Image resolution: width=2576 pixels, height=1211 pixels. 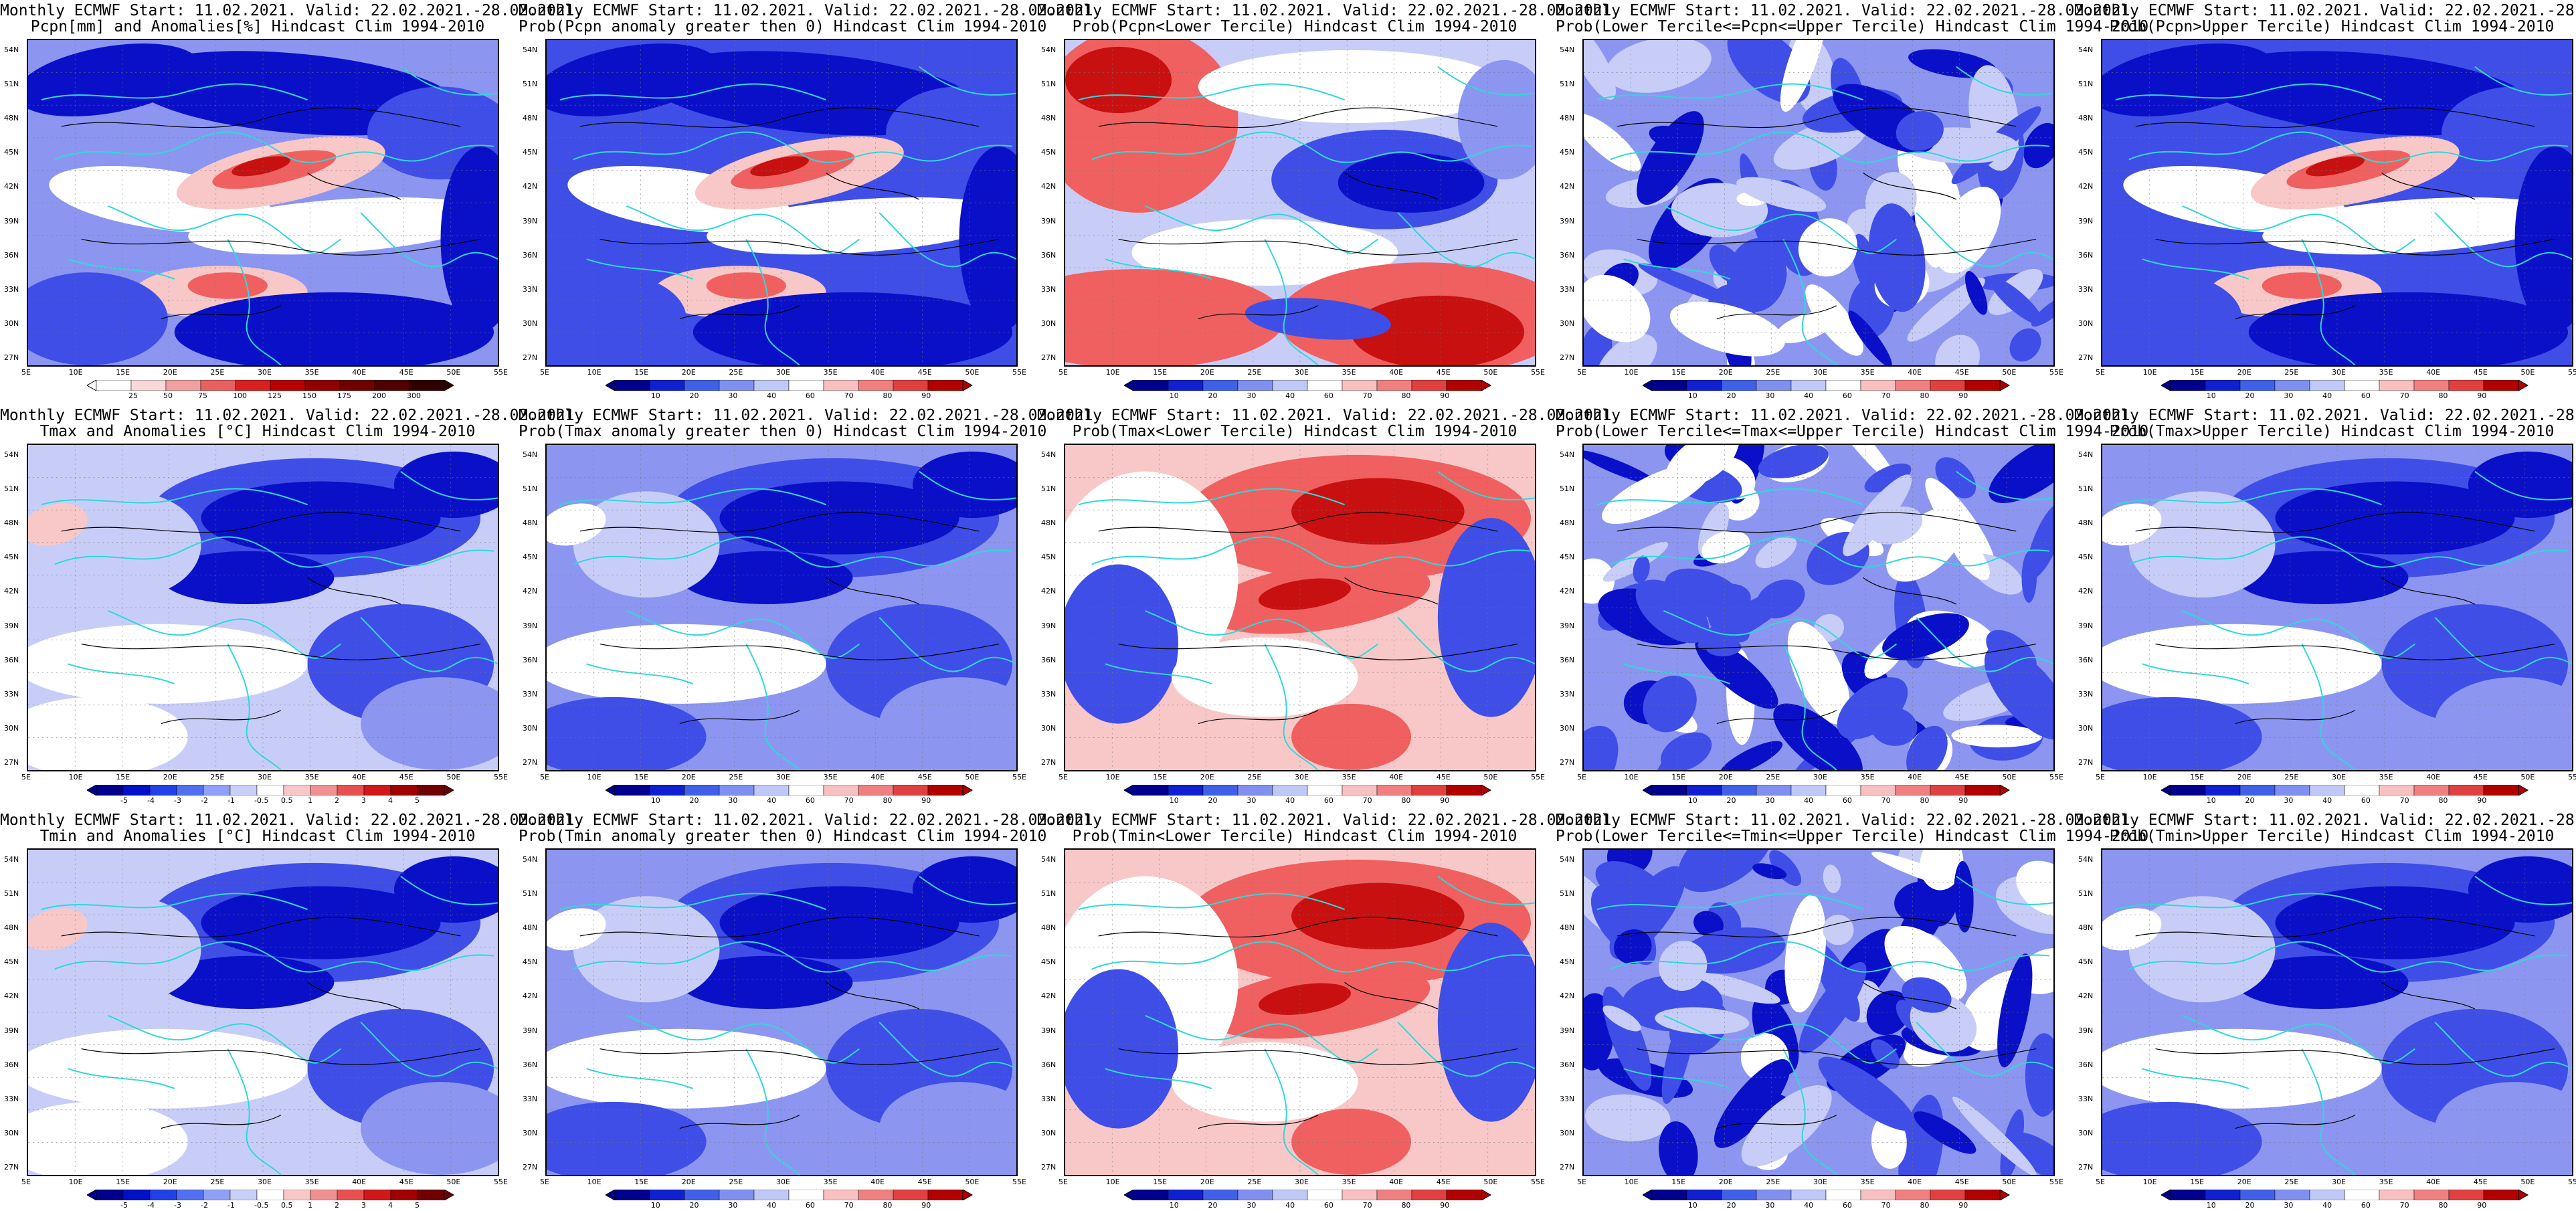 I want to click on latitude-label: 45N, so click(x=11, y=152).